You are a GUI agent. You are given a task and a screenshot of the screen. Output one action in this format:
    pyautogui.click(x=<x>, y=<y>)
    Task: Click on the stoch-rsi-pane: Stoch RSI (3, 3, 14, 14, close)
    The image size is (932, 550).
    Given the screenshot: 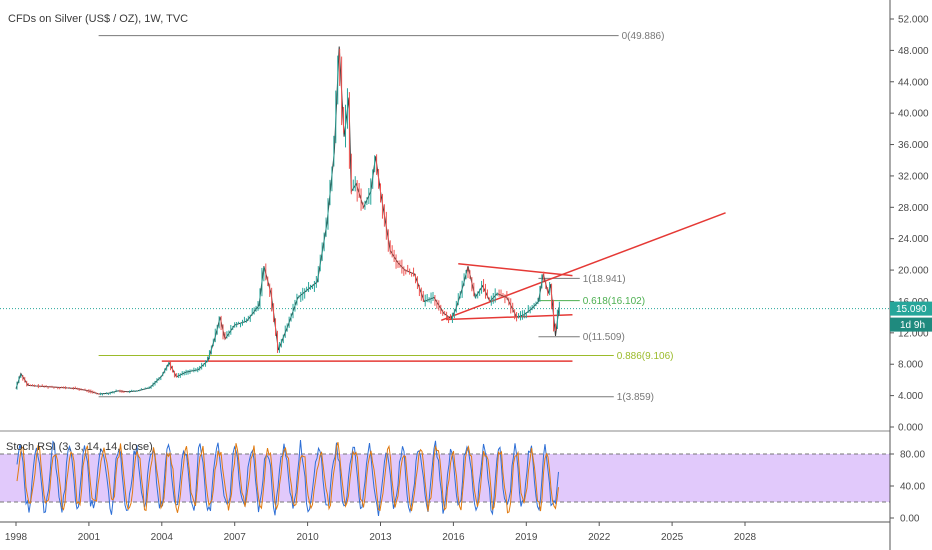 What is the action you would take?
    pyautogui.click(x=445, y=478)
    